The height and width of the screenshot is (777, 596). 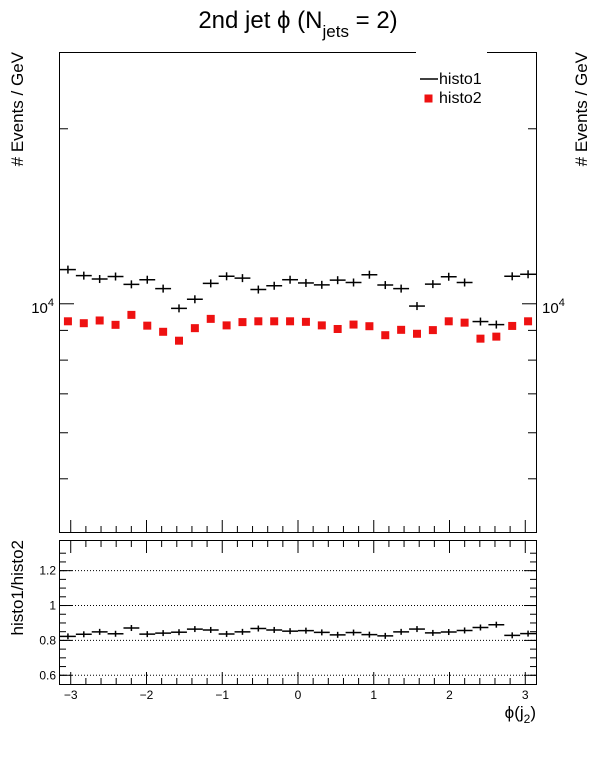 What do you see at coordinates (147, 695) in the screenshot?
I see `ratio-x-tick-label: −2` at bounding box center [147, 695].